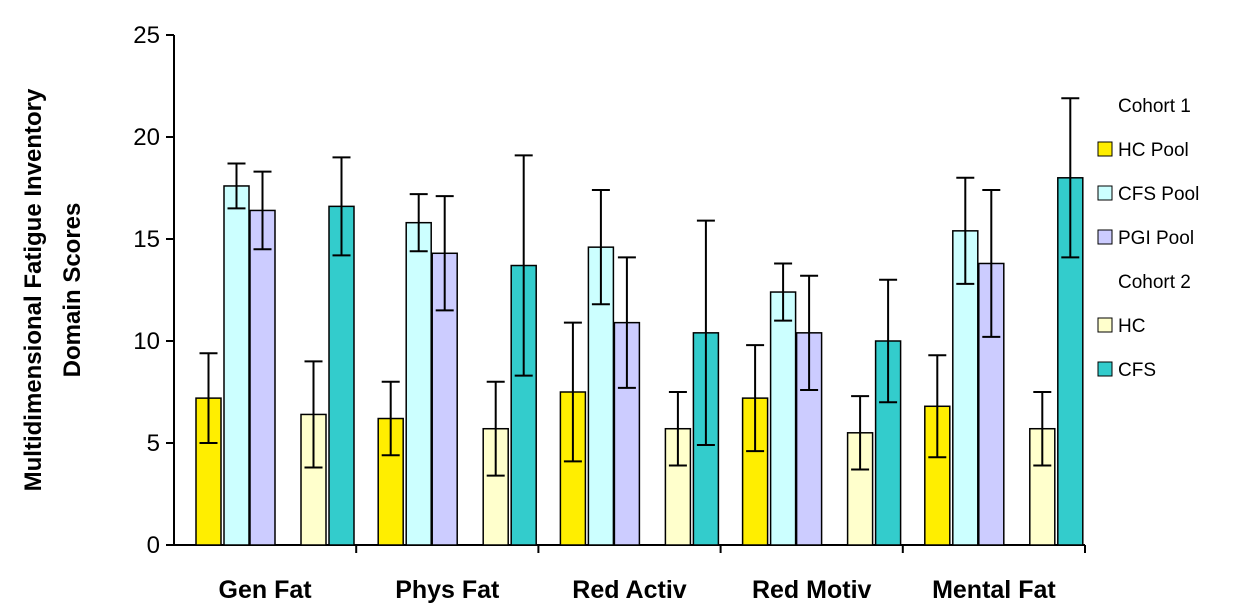  I want to click on bar-cfs, so click(341, 375).